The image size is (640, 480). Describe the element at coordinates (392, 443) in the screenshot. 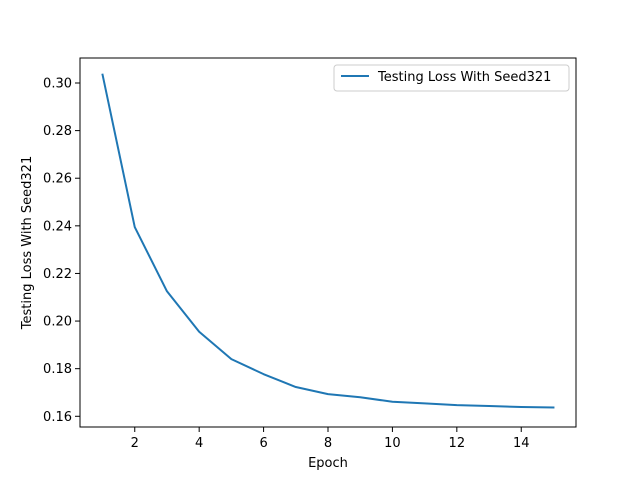

I see `x-tick-label: 10` at that location.